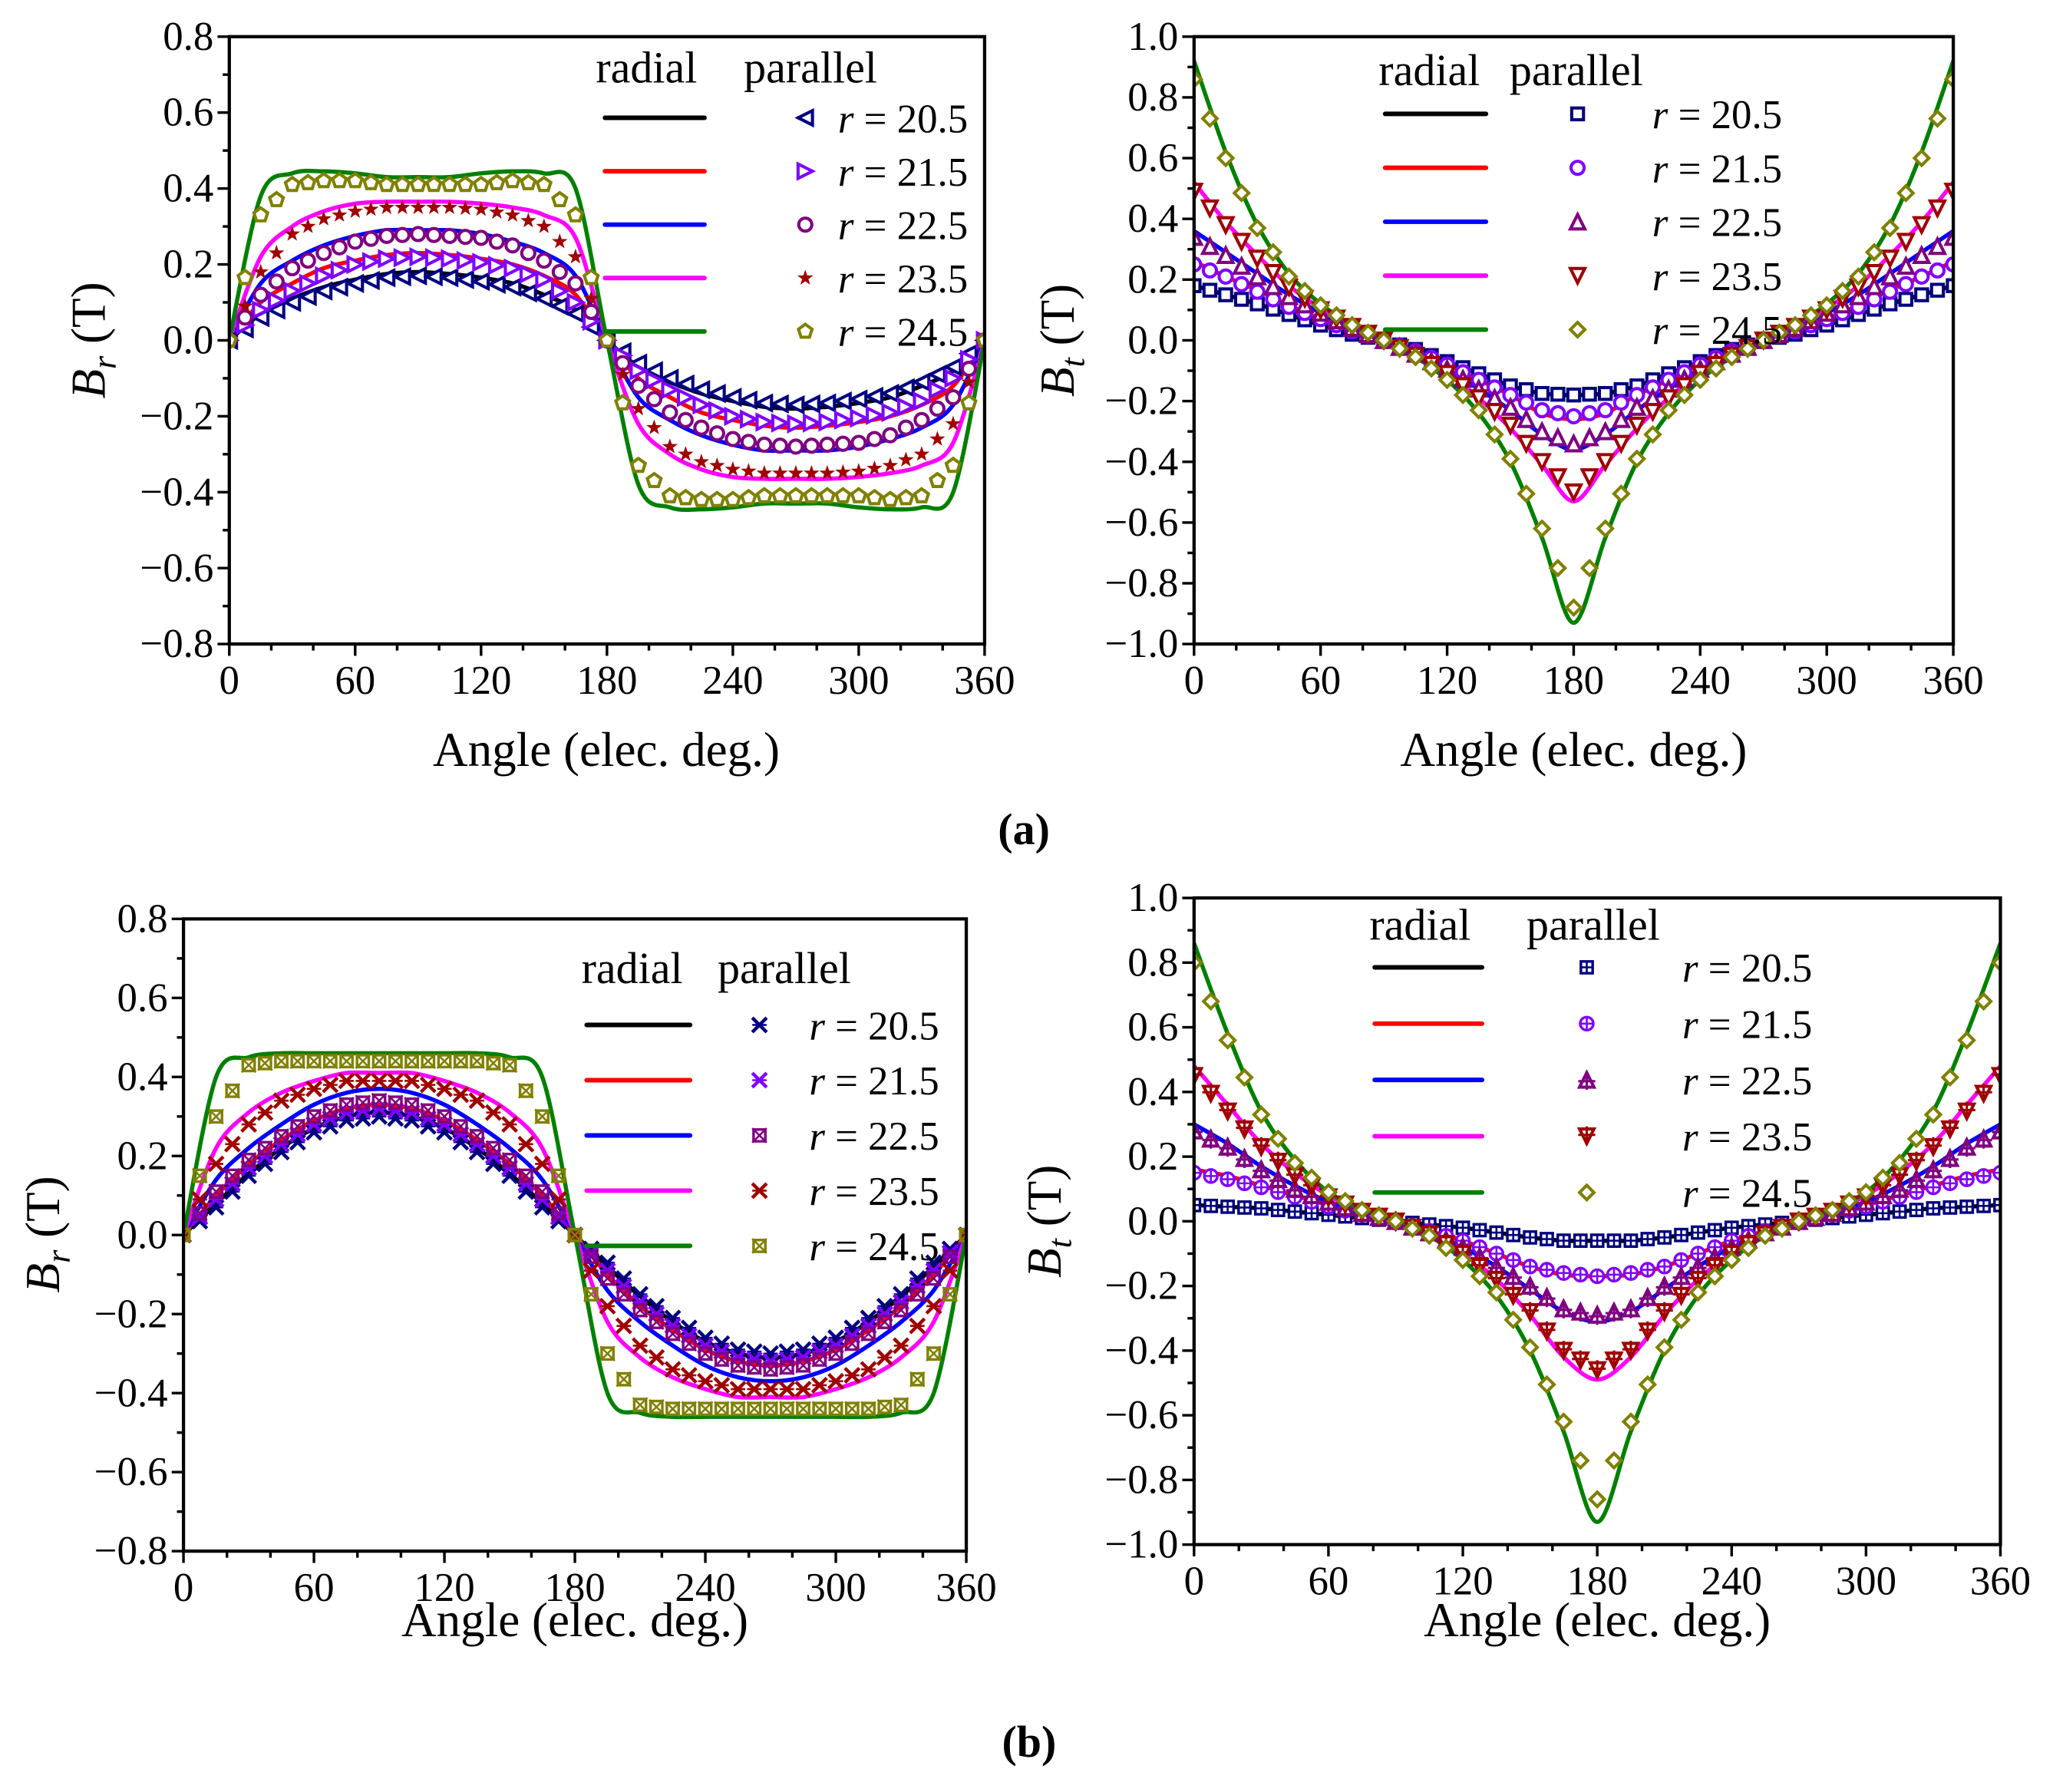 This screenshot has height=1792, width=2053. Describe the element at coordinates (1681, 1276) in the screenshot. I see `marker-tri-plus` at that location.